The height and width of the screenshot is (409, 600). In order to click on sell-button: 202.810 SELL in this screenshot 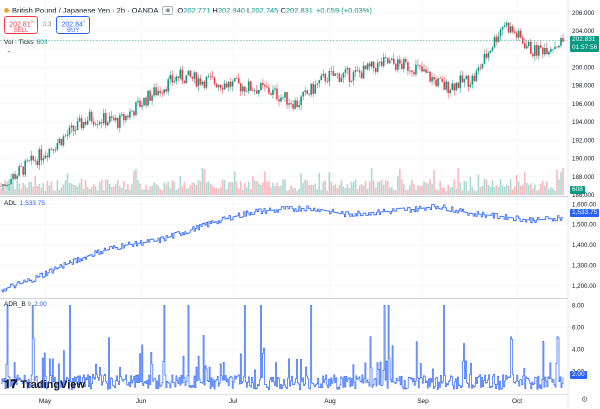, I will do `click(21, 25)`.